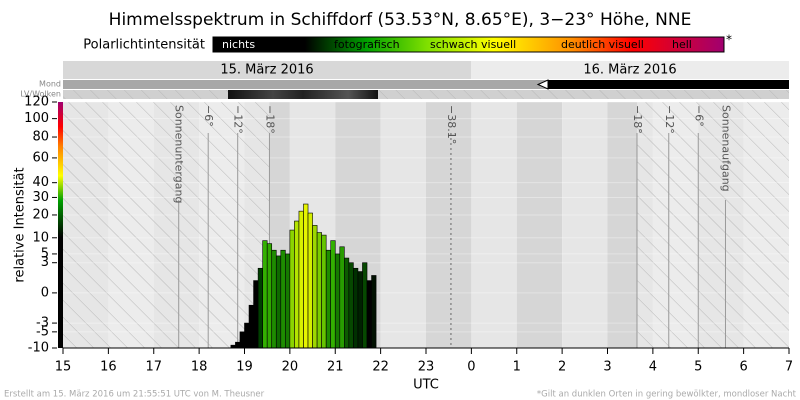 This screenshot has height=400, width=800. I want to click on x-tick-label: 17, so click(153, 367).